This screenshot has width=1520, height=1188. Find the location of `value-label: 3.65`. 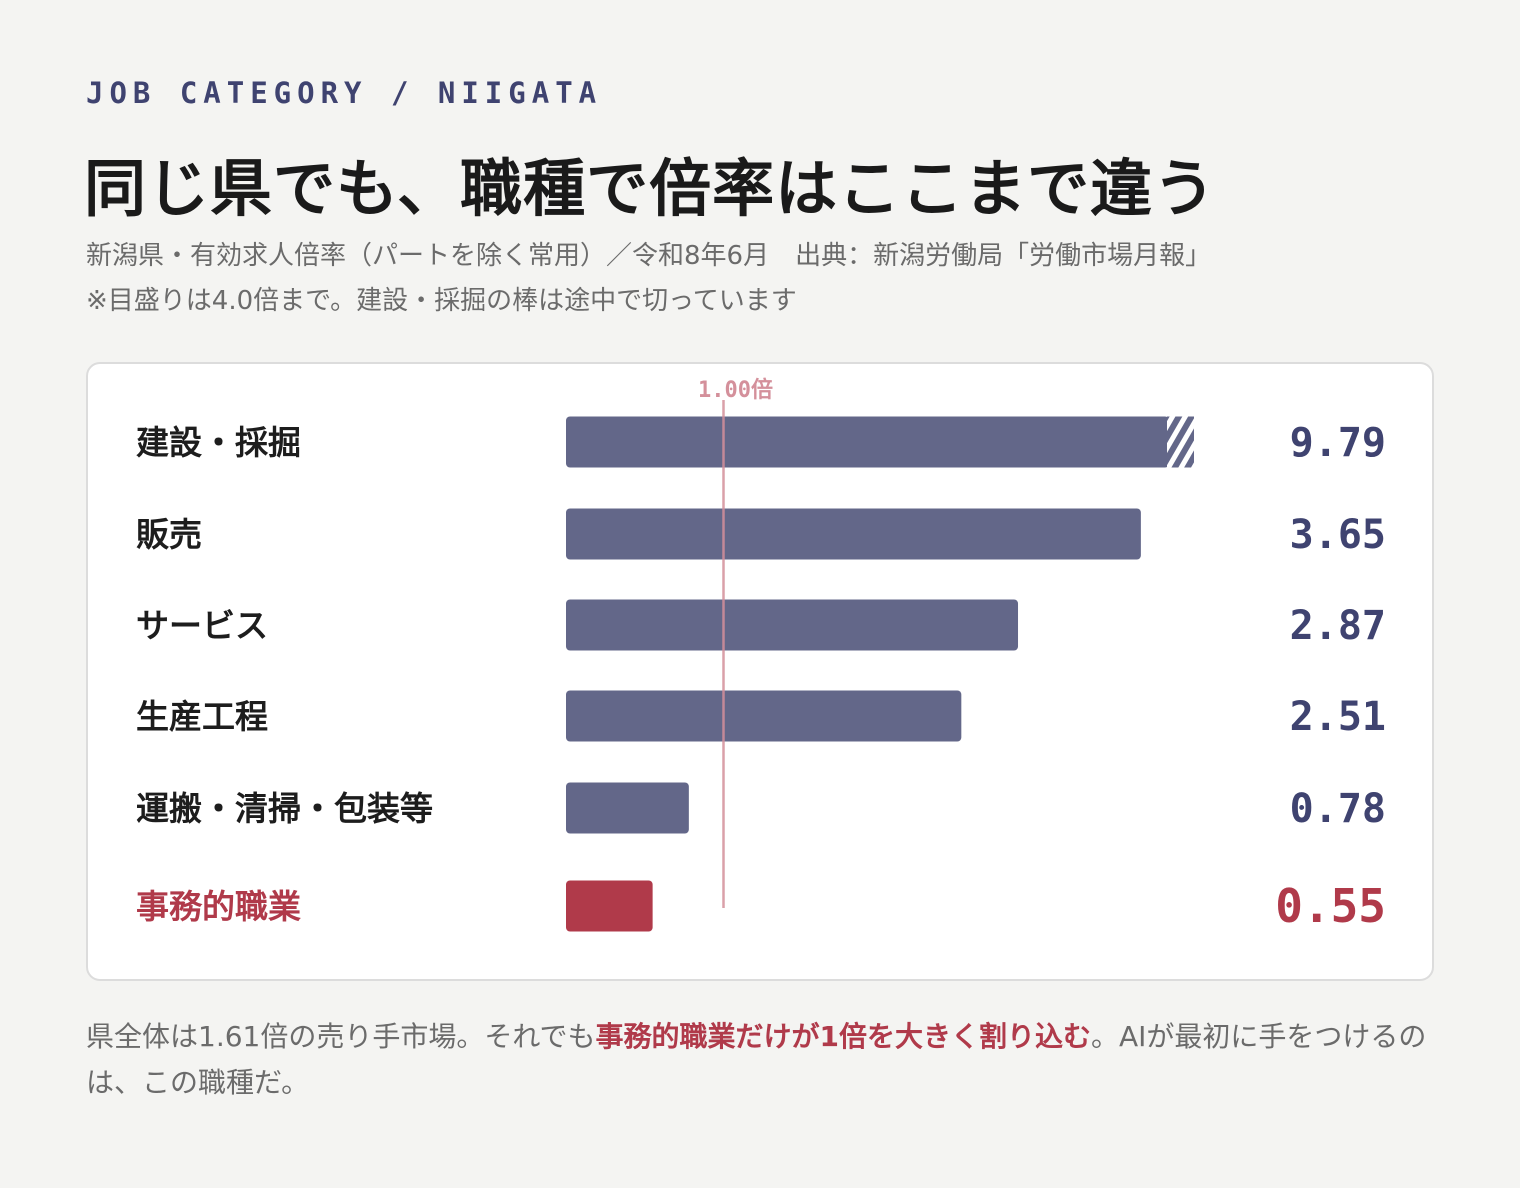

value-label: 3.65 is located at coordinates (1338, 535).